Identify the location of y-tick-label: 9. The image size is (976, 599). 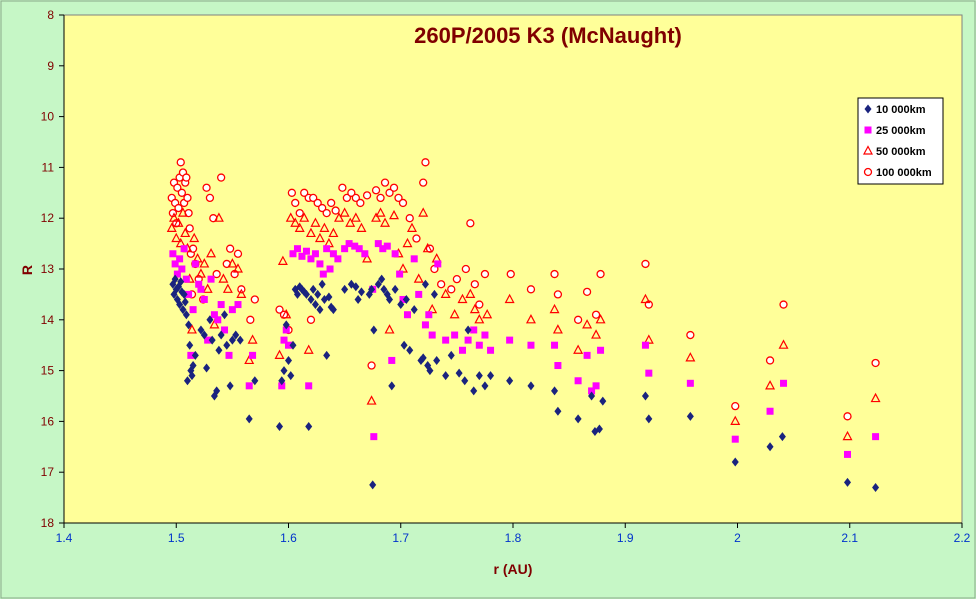
(50, 66).